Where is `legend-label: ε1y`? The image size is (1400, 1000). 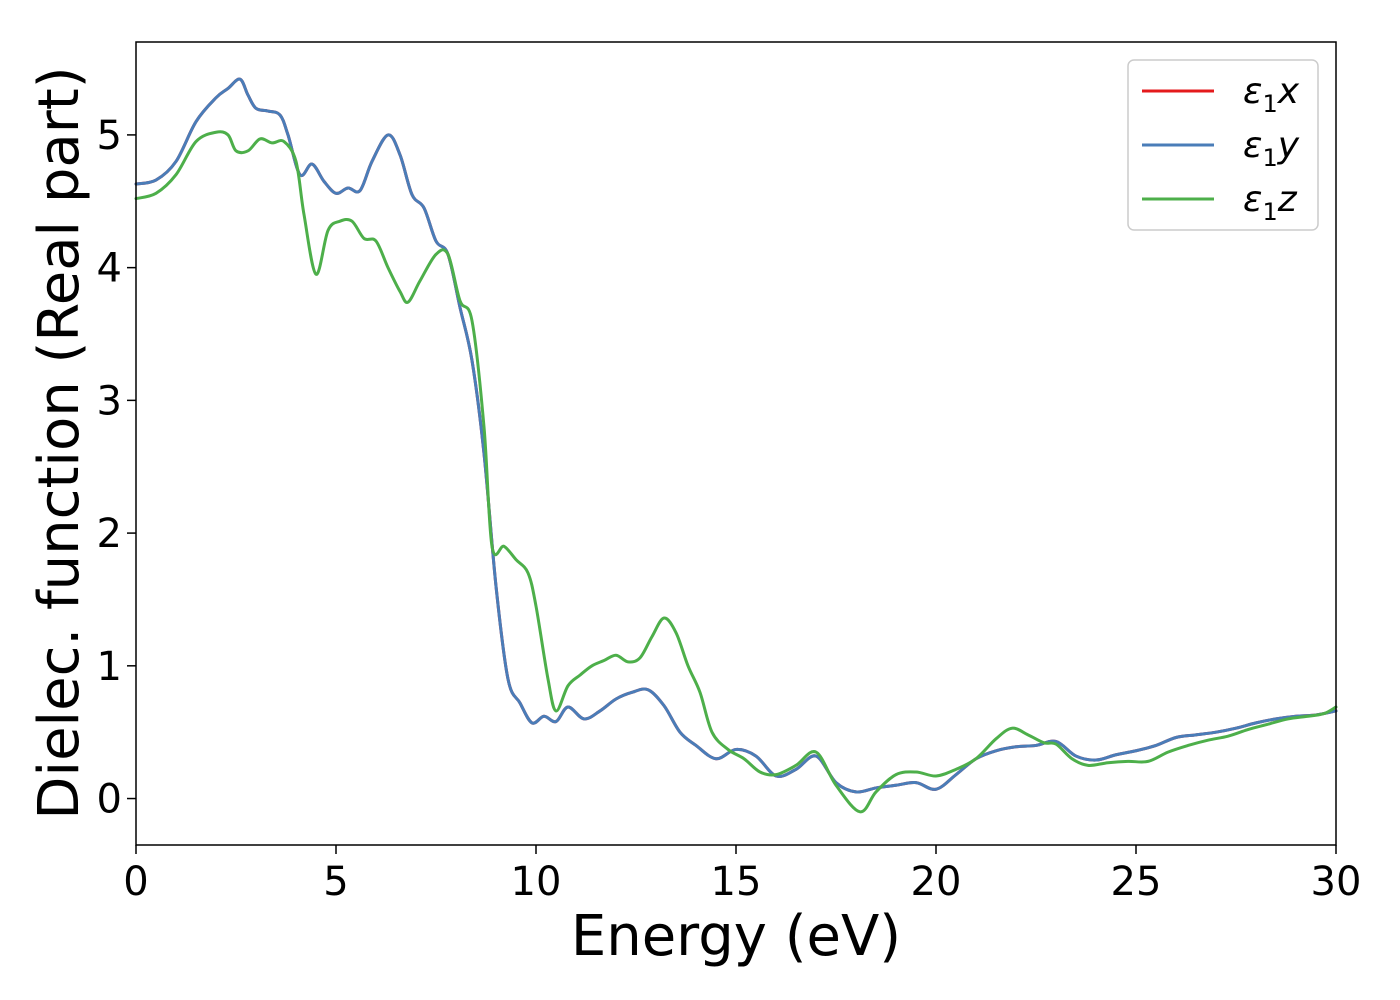 legend-label: ε1y is located at coordinates (1271, 148).